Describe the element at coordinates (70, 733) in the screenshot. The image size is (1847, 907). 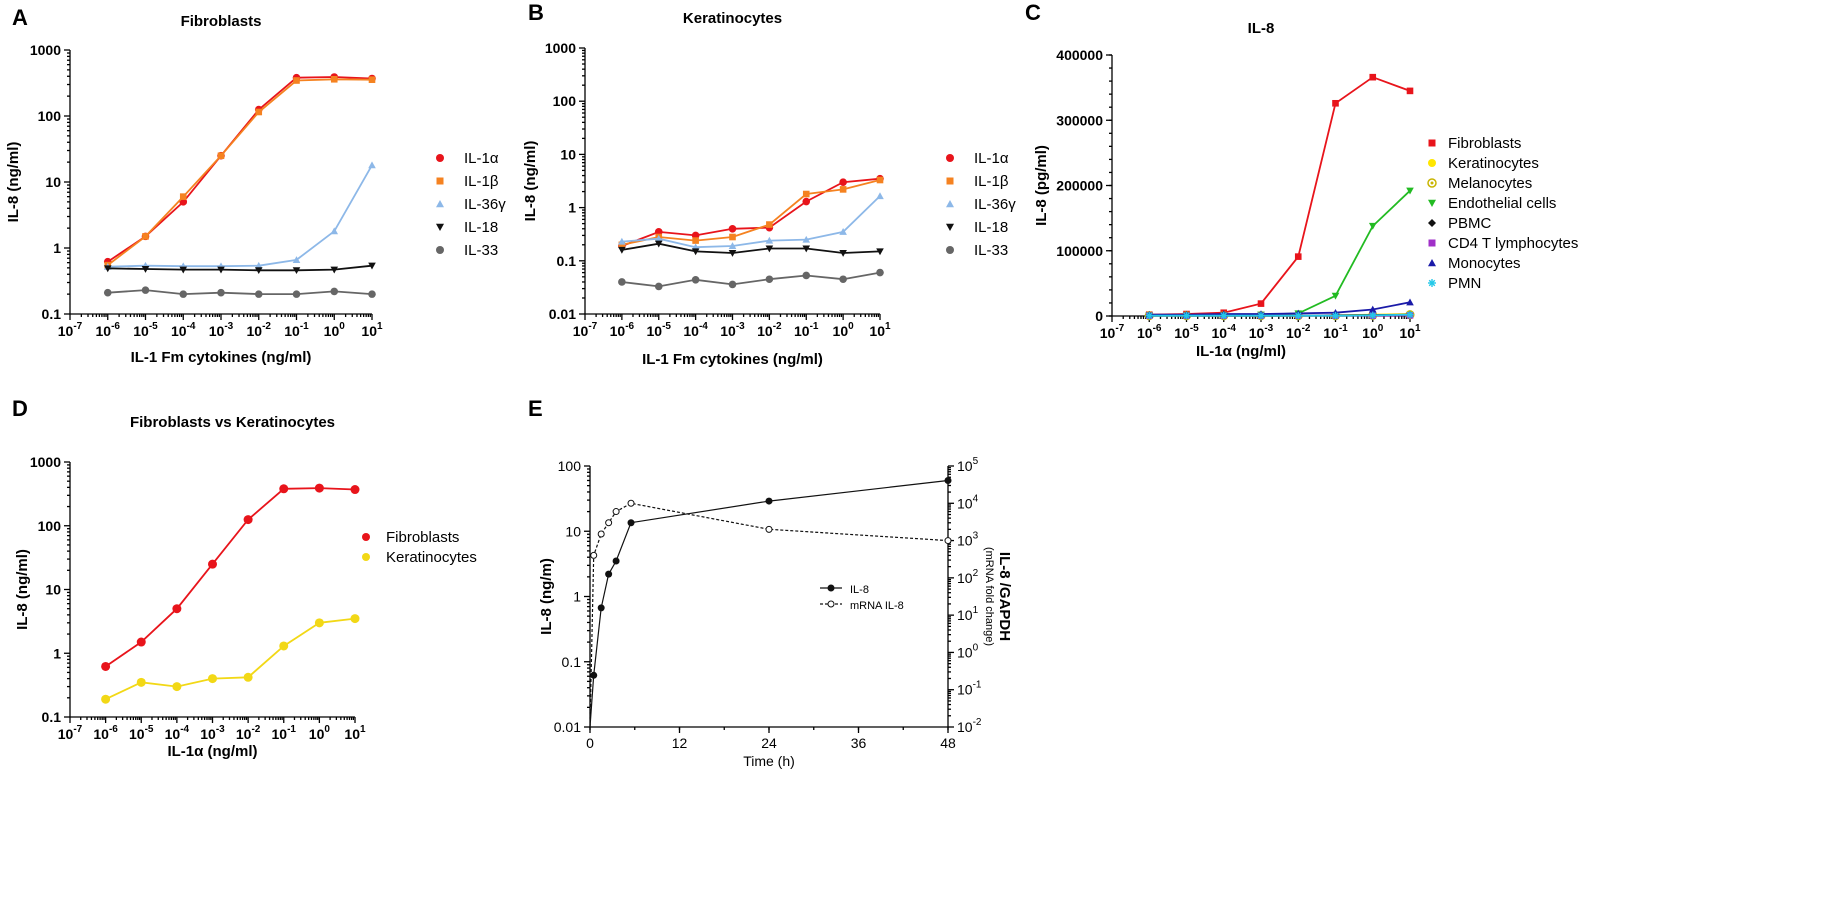
I see `x-tick-label: 10⁻⁷` at that location.